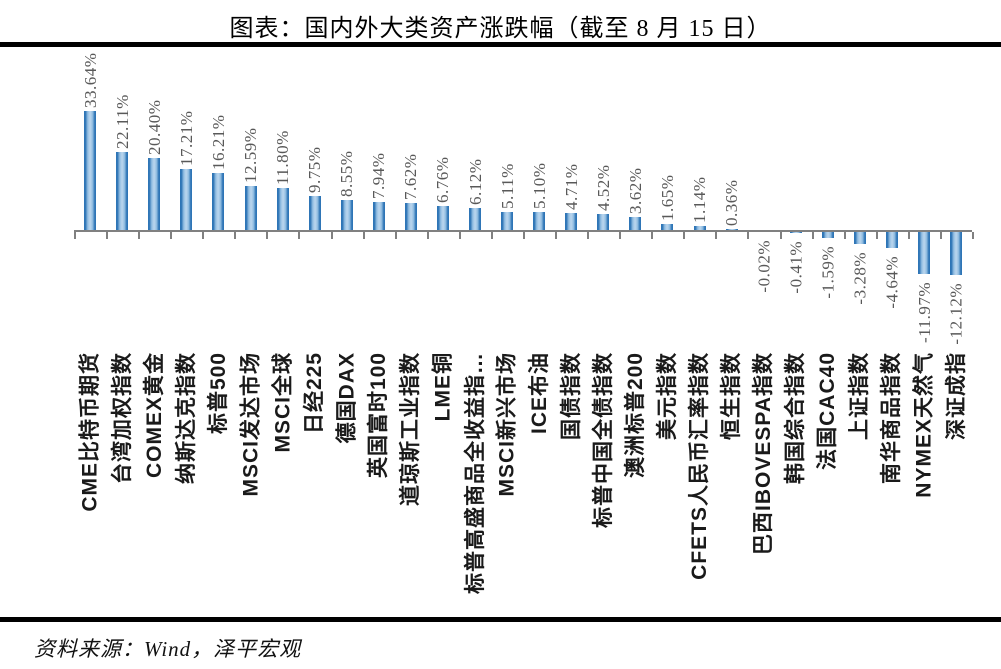 This screenshot has width=1001, height=669. I want to click on category-label: CME比特币期货, so click(90, 432).